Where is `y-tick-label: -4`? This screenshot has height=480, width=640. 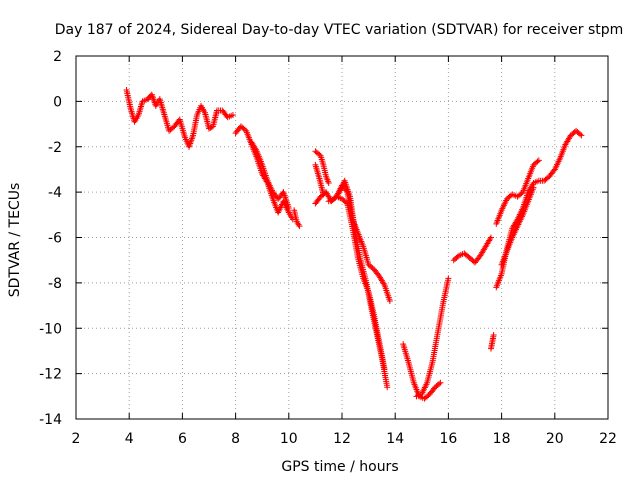
y-tick-label: -4 is located at coordinates (55, 193).